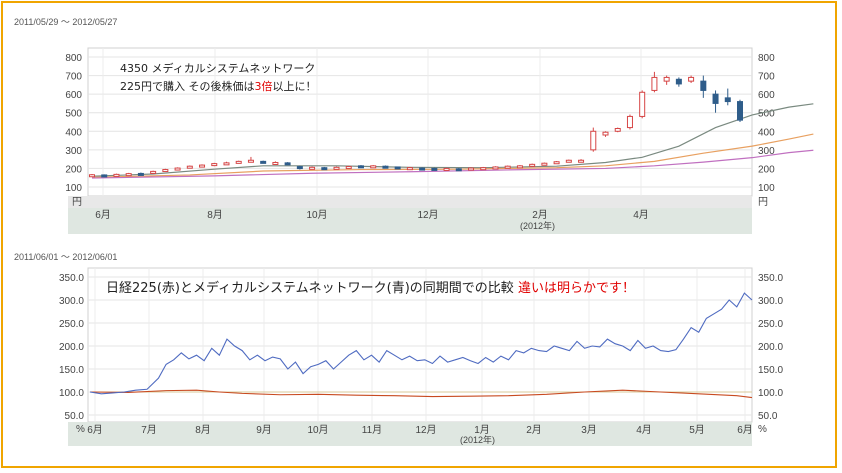 This screenshot has height=473, width=842. Describe the element at coordinates (766, 114) in the screenshot. I see `chart1-y-tick-label: 500` at that location.